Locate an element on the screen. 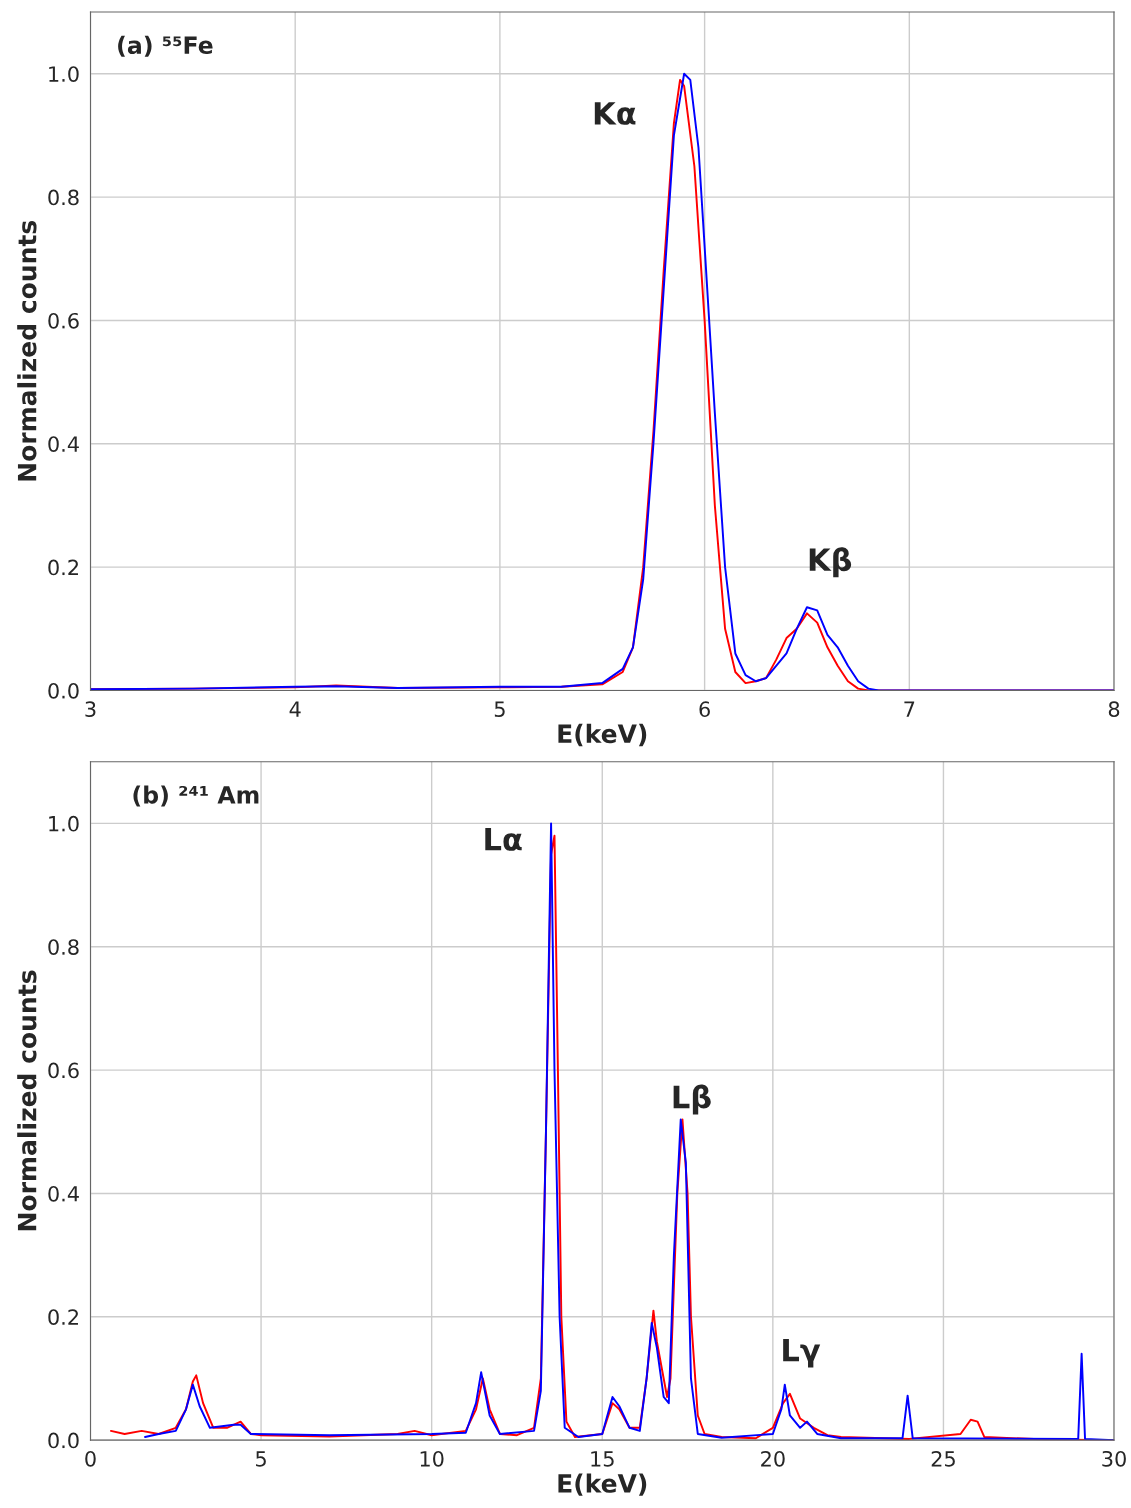  x-tick-label: 4 is located at coordinates (295, 709).